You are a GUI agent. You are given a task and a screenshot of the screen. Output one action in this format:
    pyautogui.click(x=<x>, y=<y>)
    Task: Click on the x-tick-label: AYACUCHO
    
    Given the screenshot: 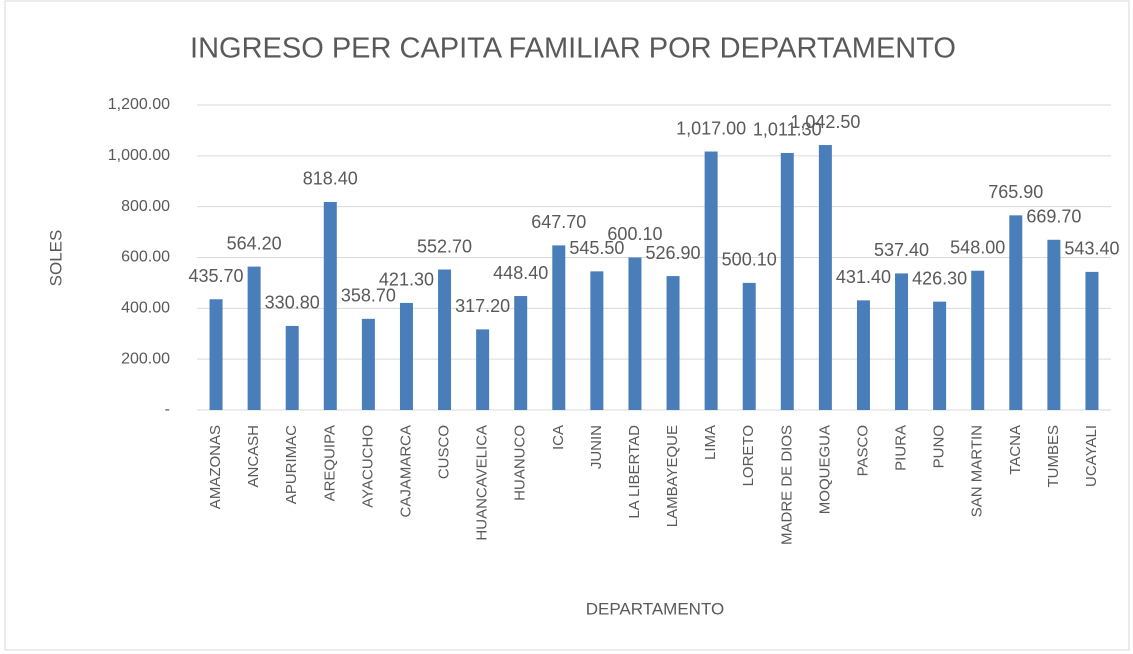 What is the action you would take?
    pyautogui.click(x=367, y=466)
    